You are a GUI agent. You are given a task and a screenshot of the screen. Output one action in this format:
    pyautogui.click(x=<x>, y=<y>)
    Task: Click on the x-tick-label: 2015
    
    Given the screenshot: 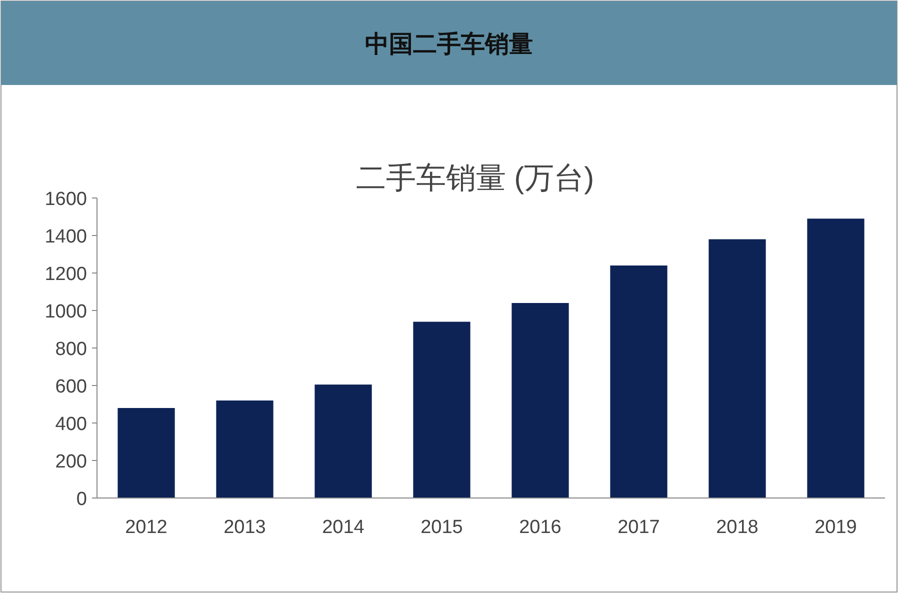 What is the action you would take?
    pyautogui.click(x=441, y=527)
    